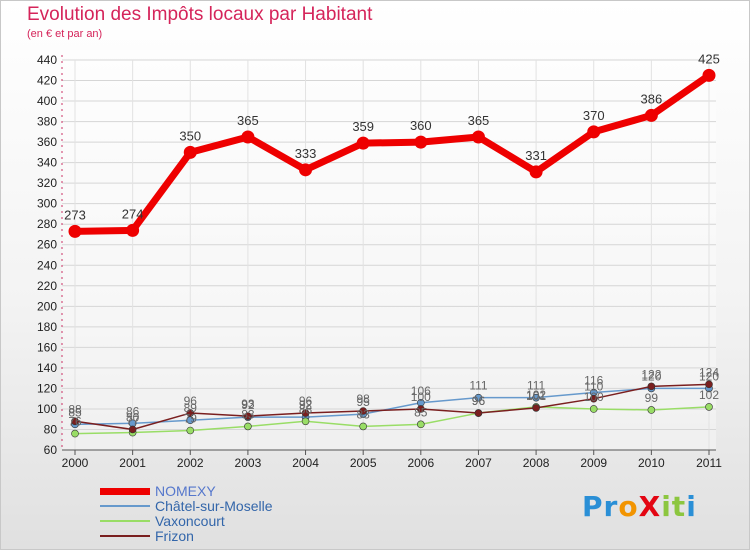 The height and width of the screenshot is (550, 750). Describe the element at coordinates (47, 388) in the screenshot. I see `y-tick-label: 120` at that location.